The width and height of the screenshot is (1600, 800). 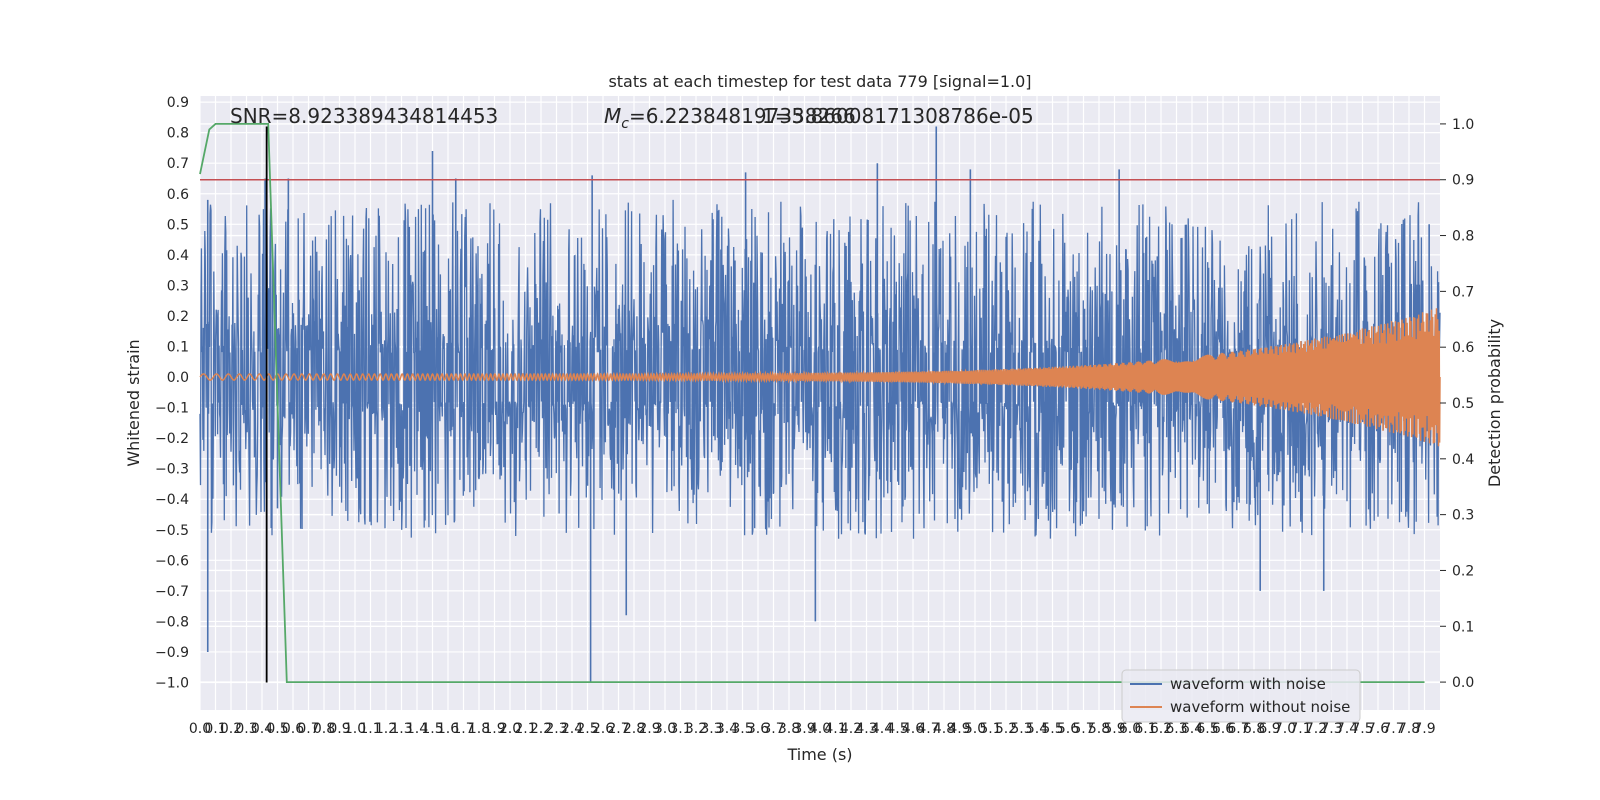 I want to click on right-y-tick-label: 0.4, so click(x=1463, y=460).